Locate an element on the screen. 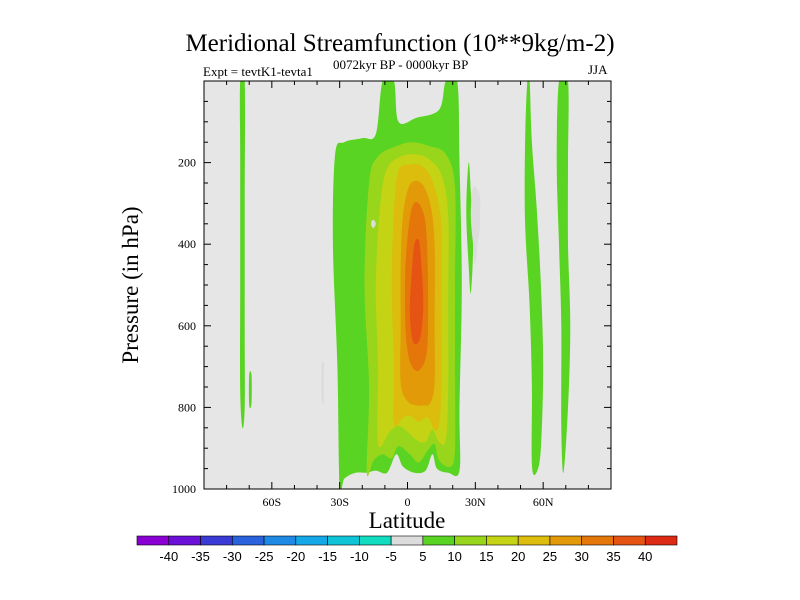 The width and height of the screenshot is (800, 600). season-label: JJA is located at coordinates (598, 69).